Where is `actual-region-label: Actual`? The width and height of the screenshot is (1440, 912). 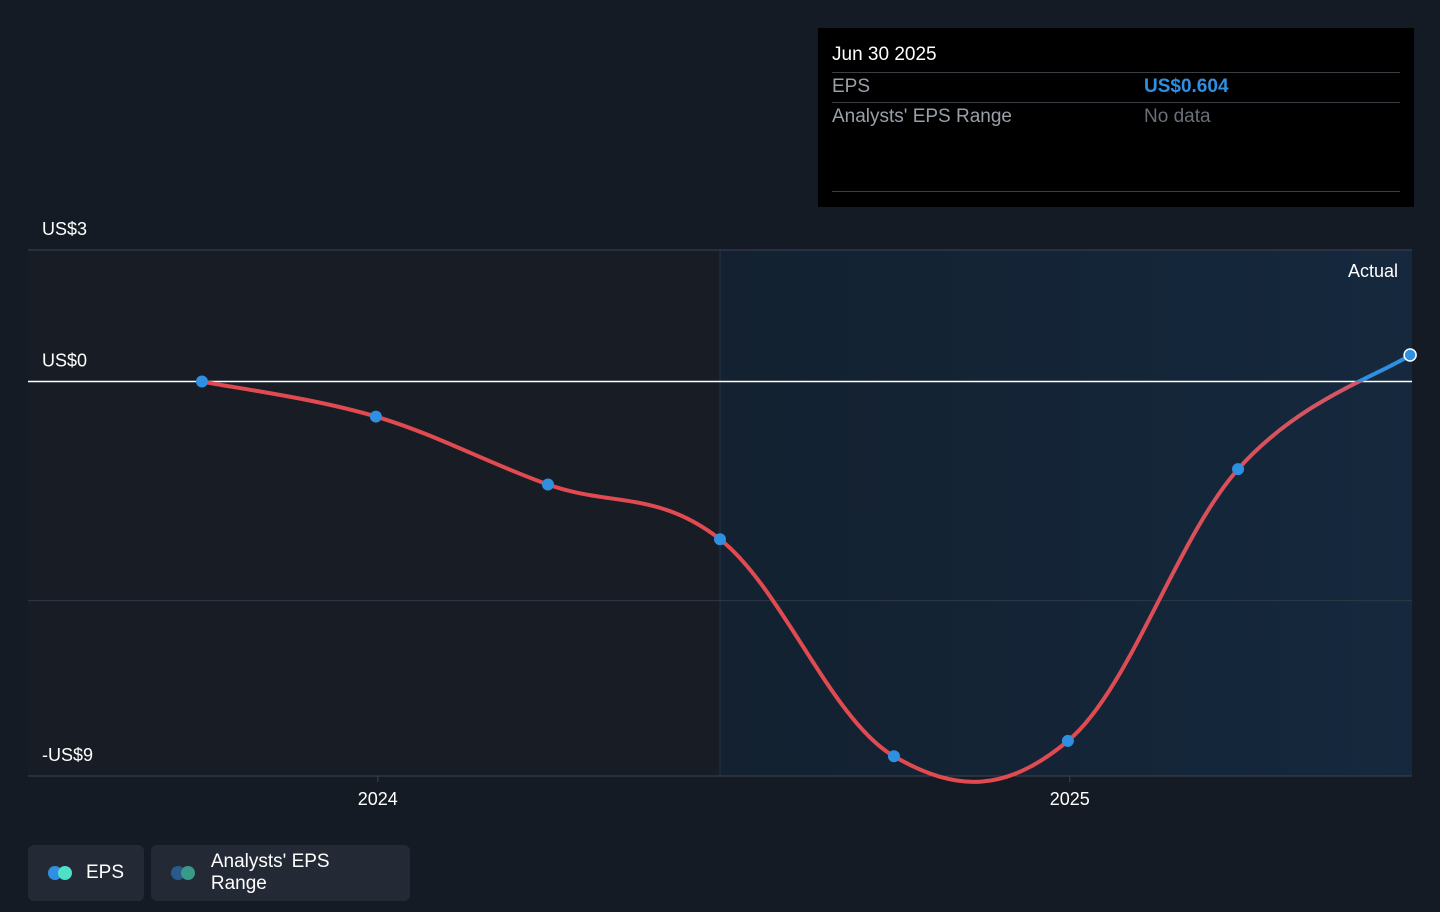
actual-region-label: Actual is located at coordinates (1373, 271).